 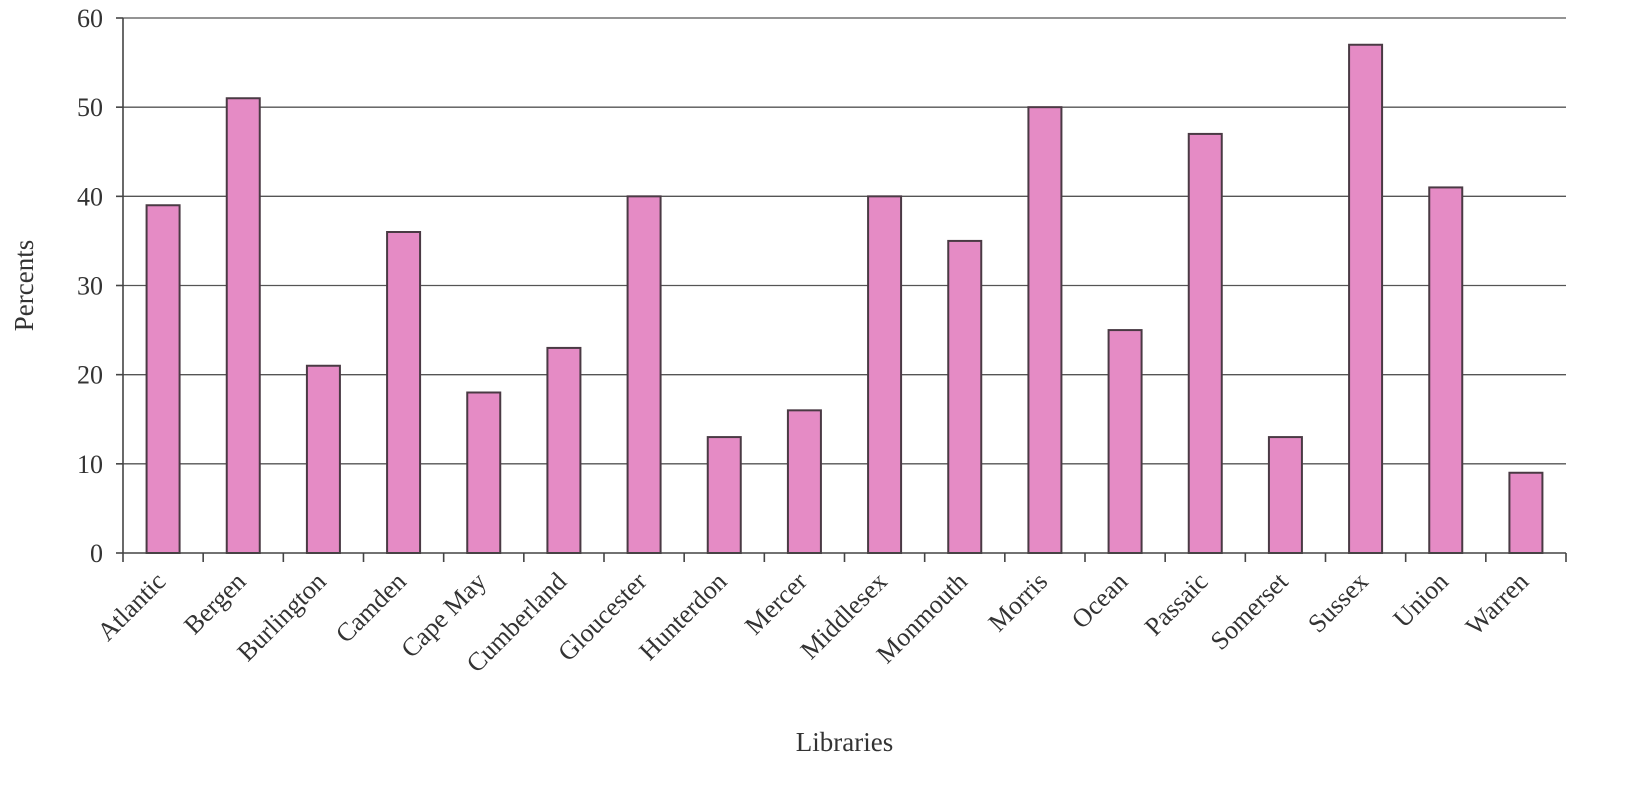 I want to click on bar-morris, so click(x=1045, y=330).